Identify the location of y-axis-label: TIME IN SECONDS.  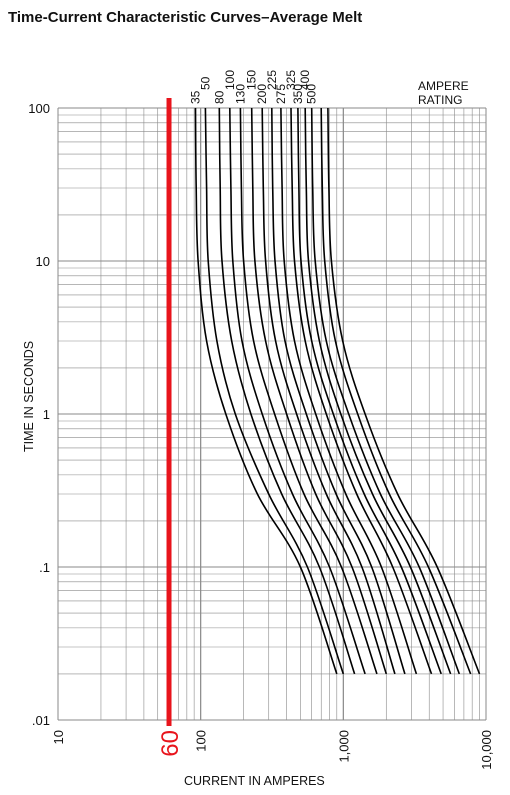
(29, 396).